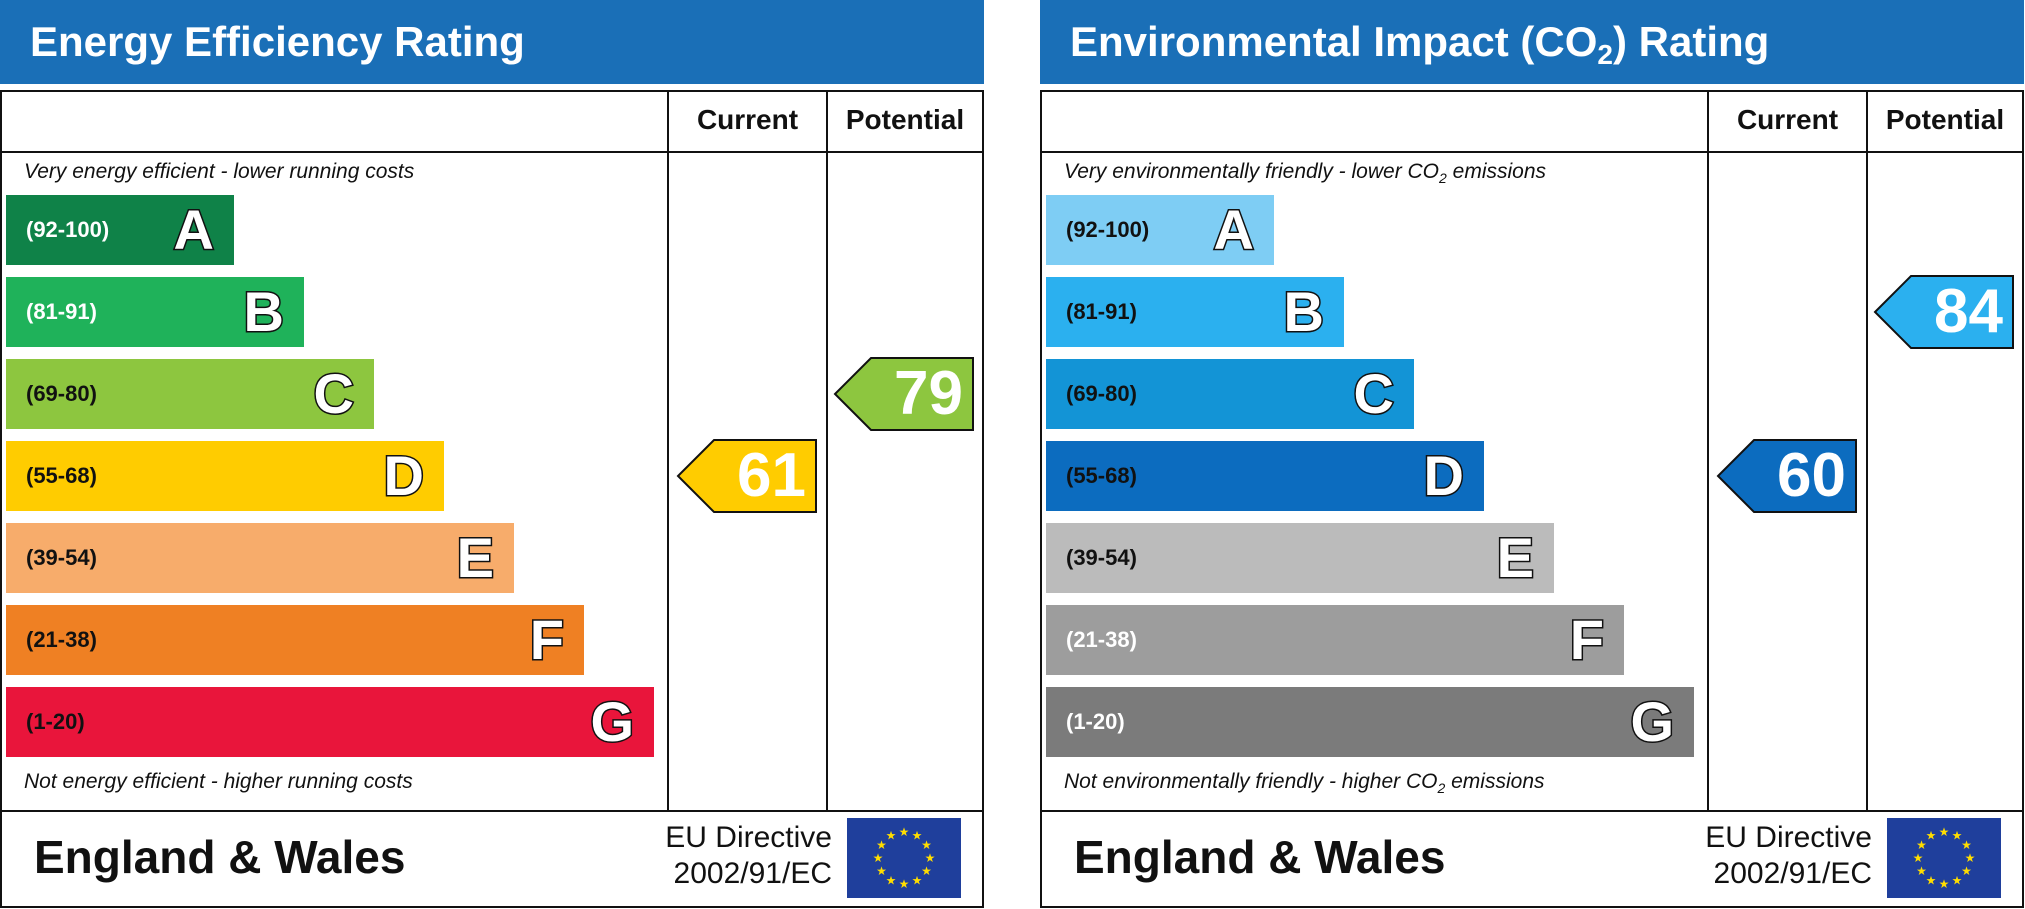 The height and width of the screenshot is (909, 2025). What do you see at coordinates (1334, 41) in the screenshot?
I see `panel-title-main: Environmental Impact (CO` at bounding box center [1334, 41].